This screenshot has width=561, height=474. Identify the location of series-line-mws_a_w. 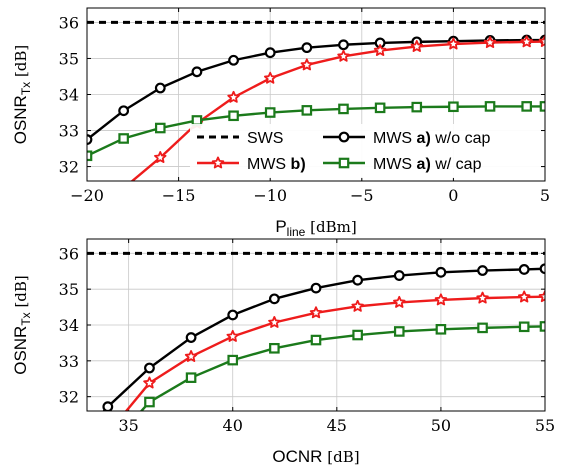
(342, 368).